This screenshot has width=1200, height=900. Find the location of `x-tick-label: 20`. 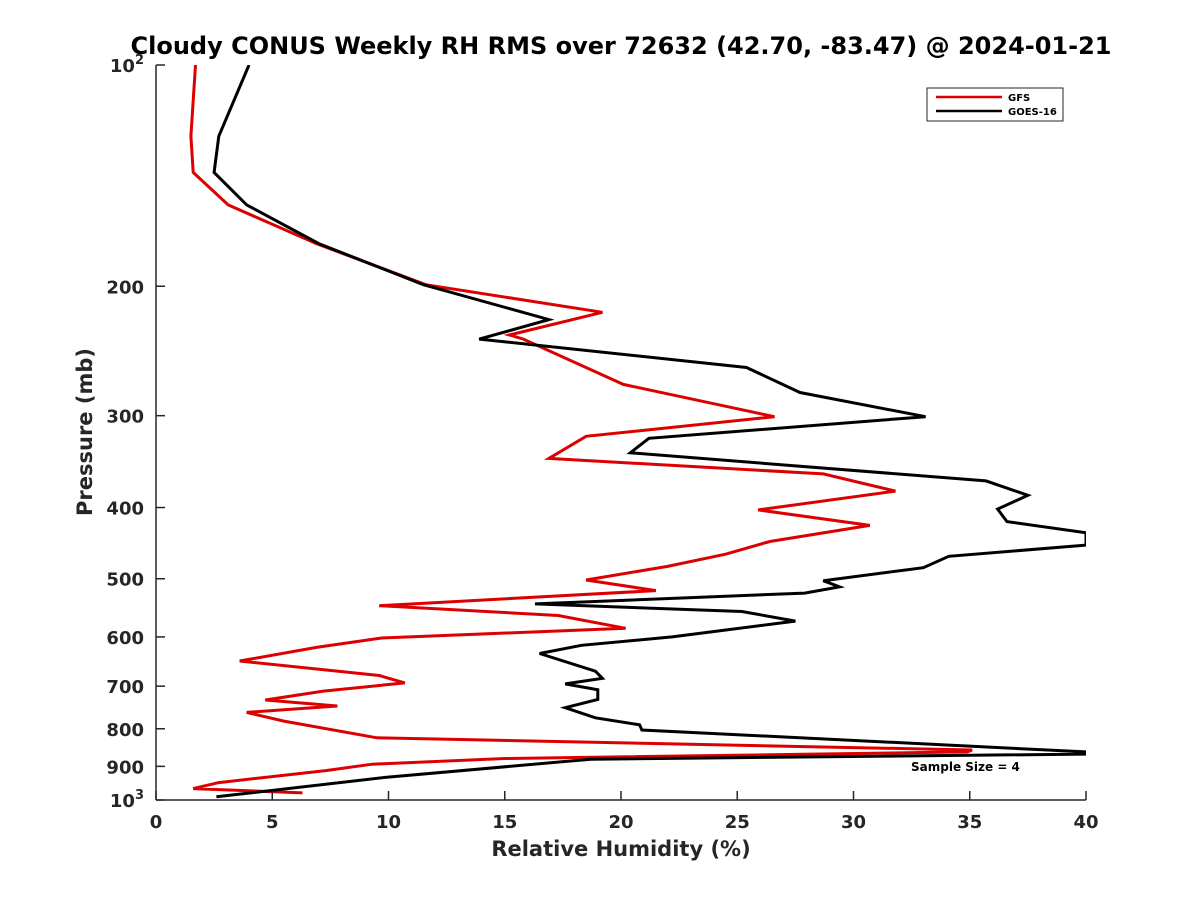

x-tick-label: 20 is located at coordinates (620, 822).